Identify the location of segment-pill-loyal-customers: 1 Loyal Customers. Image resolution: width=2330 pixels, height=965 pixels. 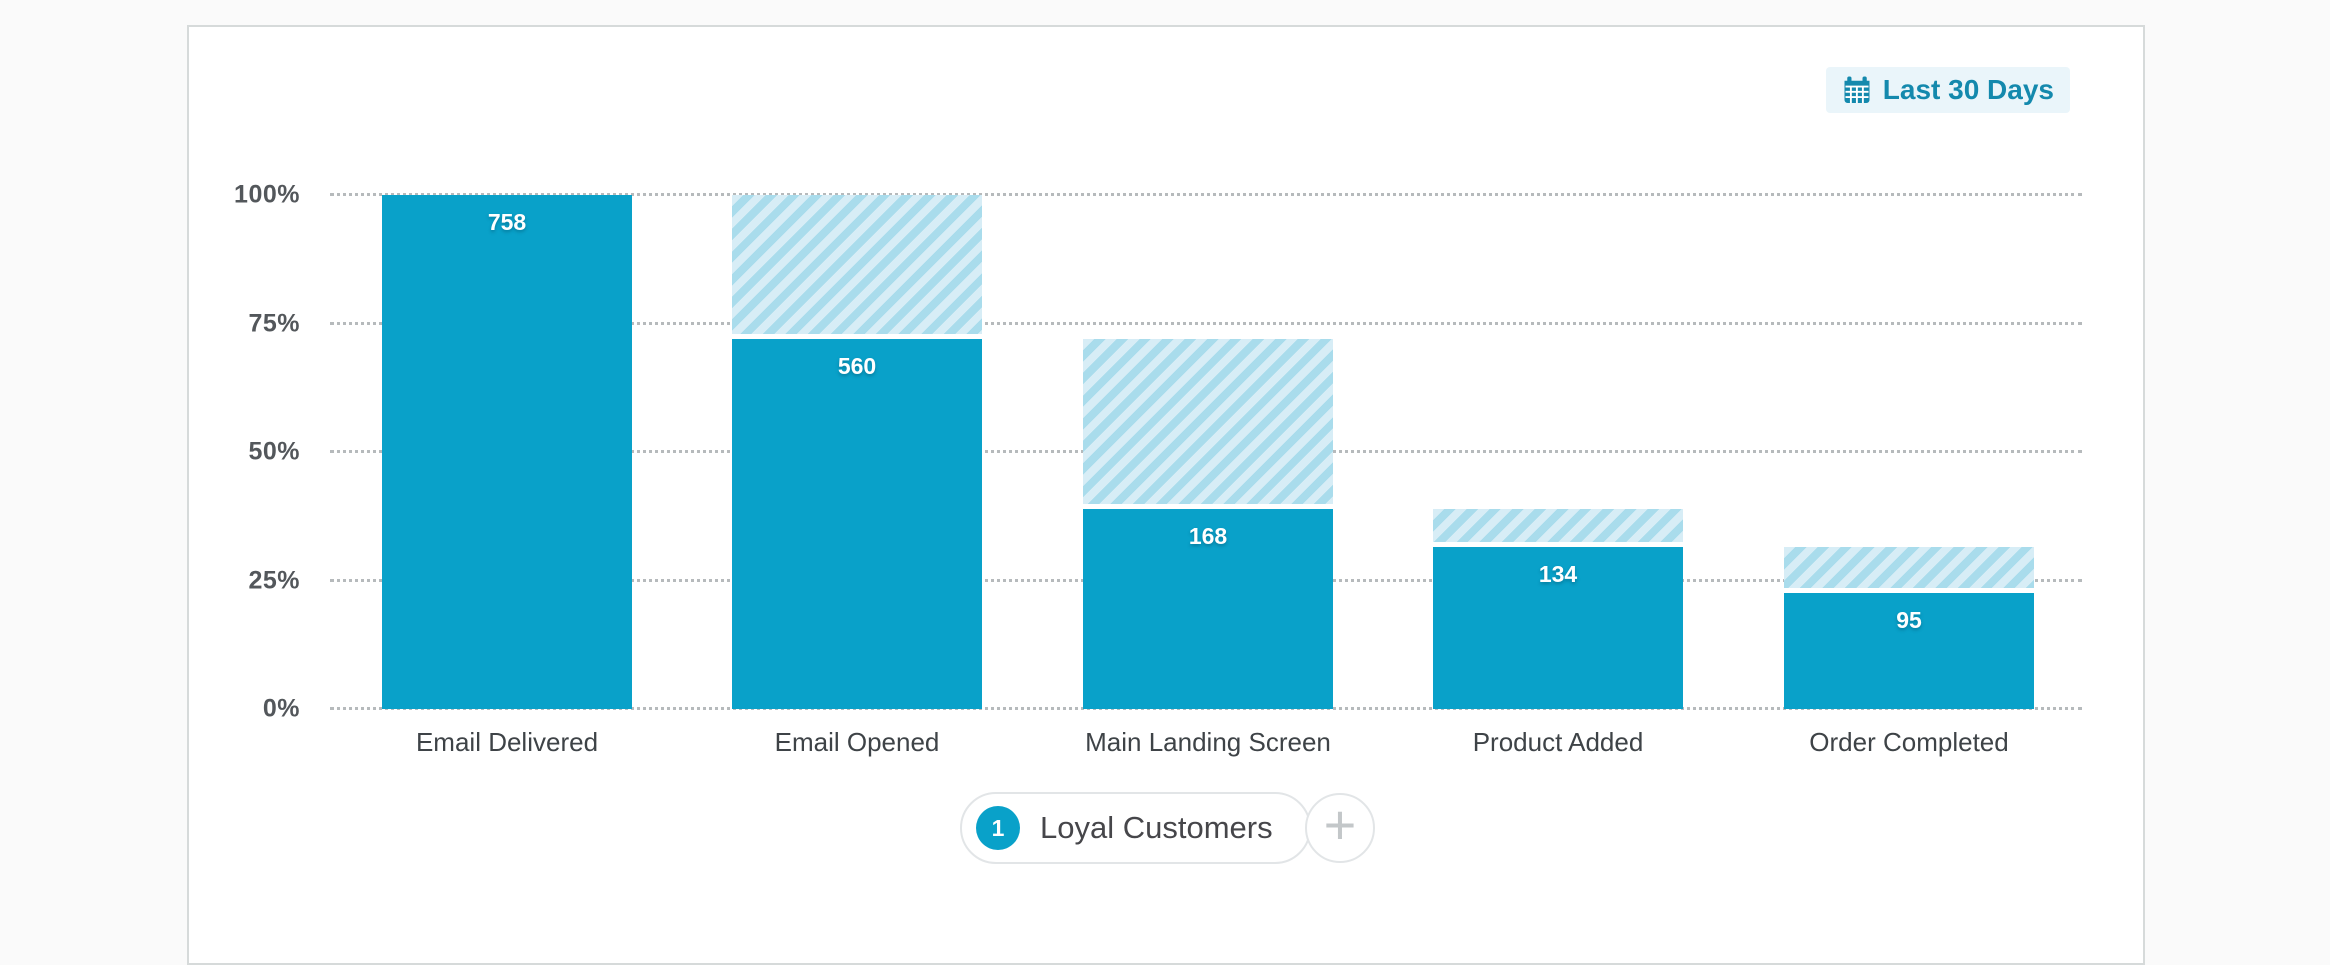
(1135, 828).